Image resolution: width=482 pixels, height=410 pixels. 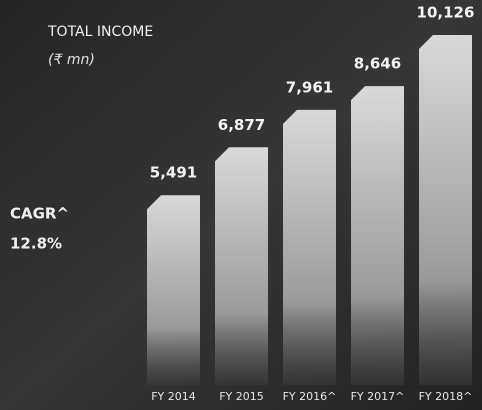 What do you see at coordinates (241, 396) in the screenshot?
I see `x-tick-label: FY 2015` at bounding box center [241, 396].